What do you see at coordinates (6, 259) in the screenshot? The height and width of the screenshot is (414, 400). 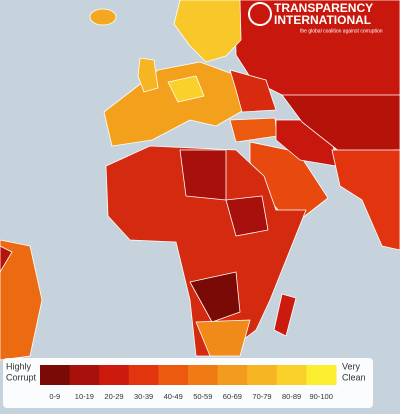 I see `venezuela` at bounding box center [6, 259].